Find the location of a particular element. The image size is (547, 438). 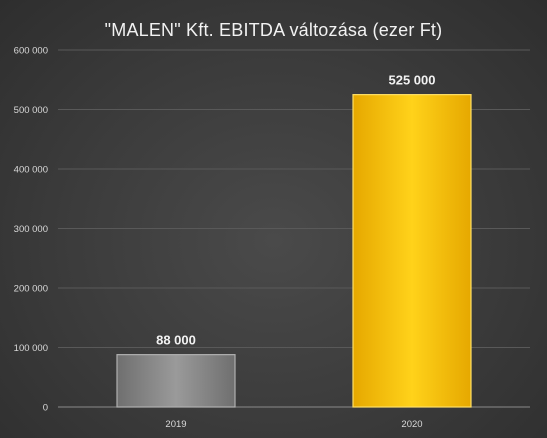

y-tick-label: 400 000 is located at coordinates (31, 170).